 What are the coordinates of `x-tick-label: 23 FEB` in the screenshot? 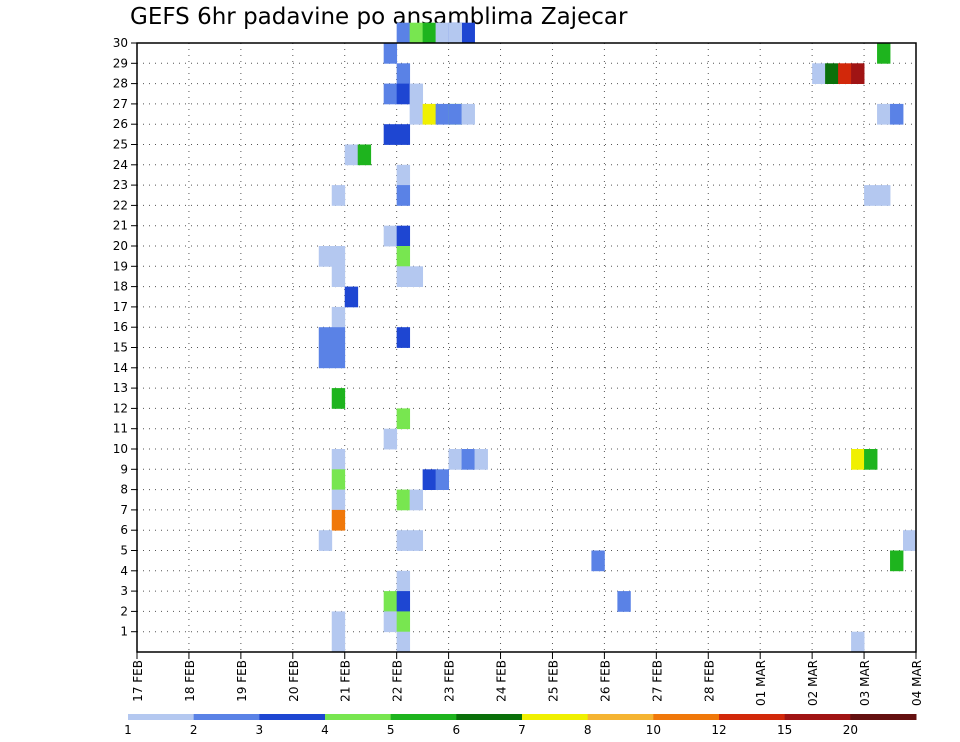 It's located at (450, 681).